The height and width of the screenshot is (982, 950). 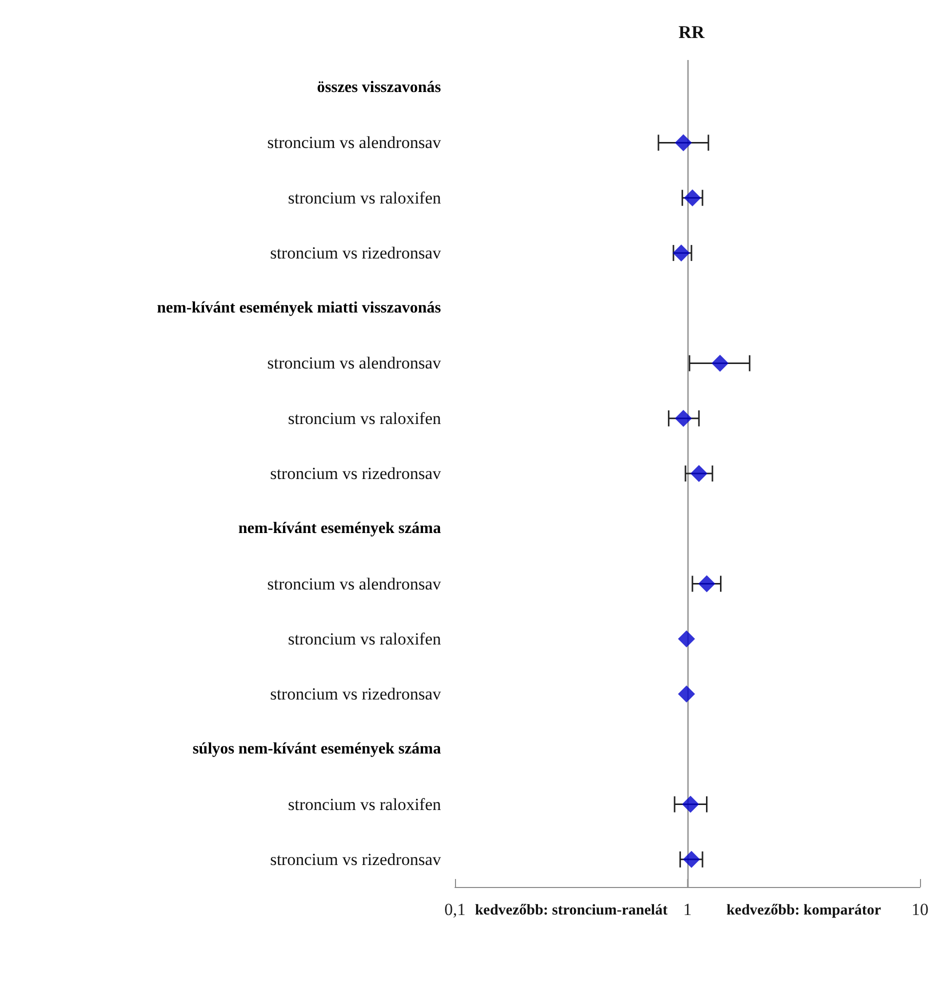 What do you see at coordinates (339, 529) in the screenshot?
I see `y-tick-label: nem-kívánt események száma` at bounding box center [339, 529].